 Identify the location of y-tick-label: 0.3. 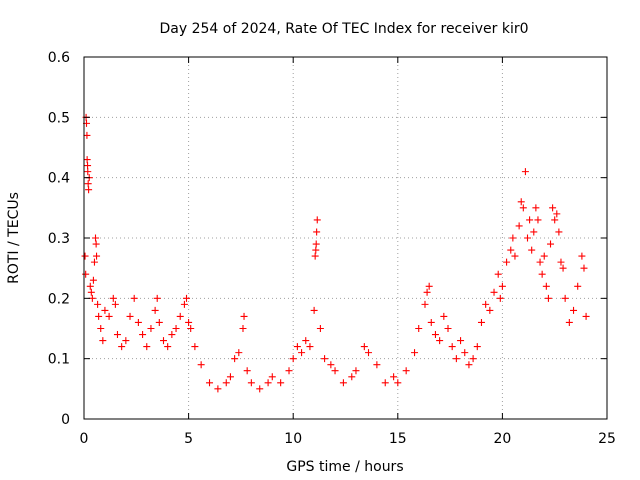
(59, 239).